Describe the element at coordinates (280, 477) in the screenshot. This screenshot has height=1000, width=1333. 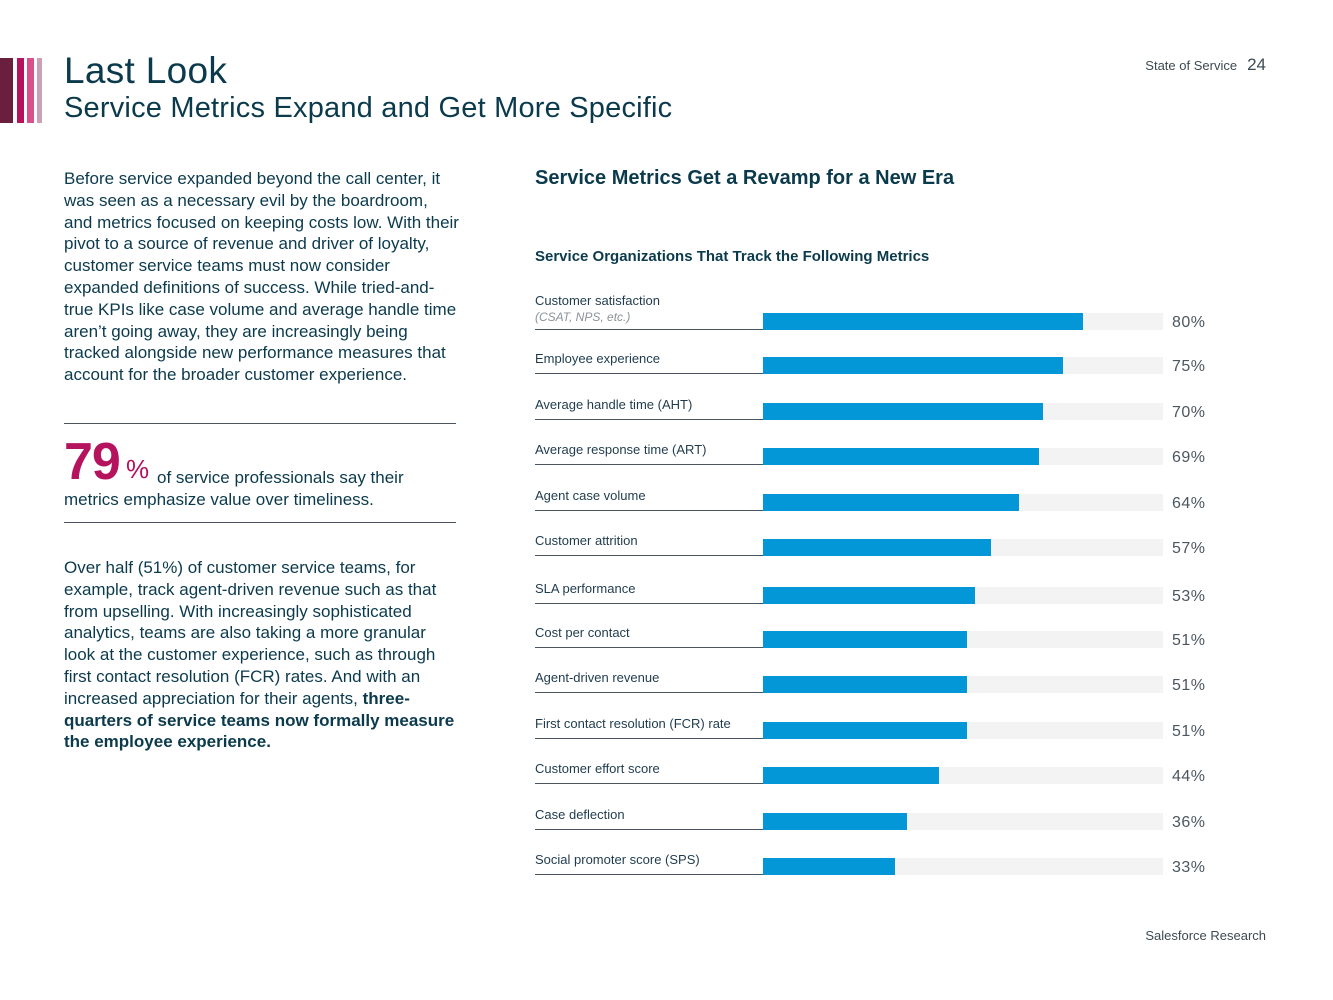
I see `stat-text-line1: of service professionals say their` at that location.